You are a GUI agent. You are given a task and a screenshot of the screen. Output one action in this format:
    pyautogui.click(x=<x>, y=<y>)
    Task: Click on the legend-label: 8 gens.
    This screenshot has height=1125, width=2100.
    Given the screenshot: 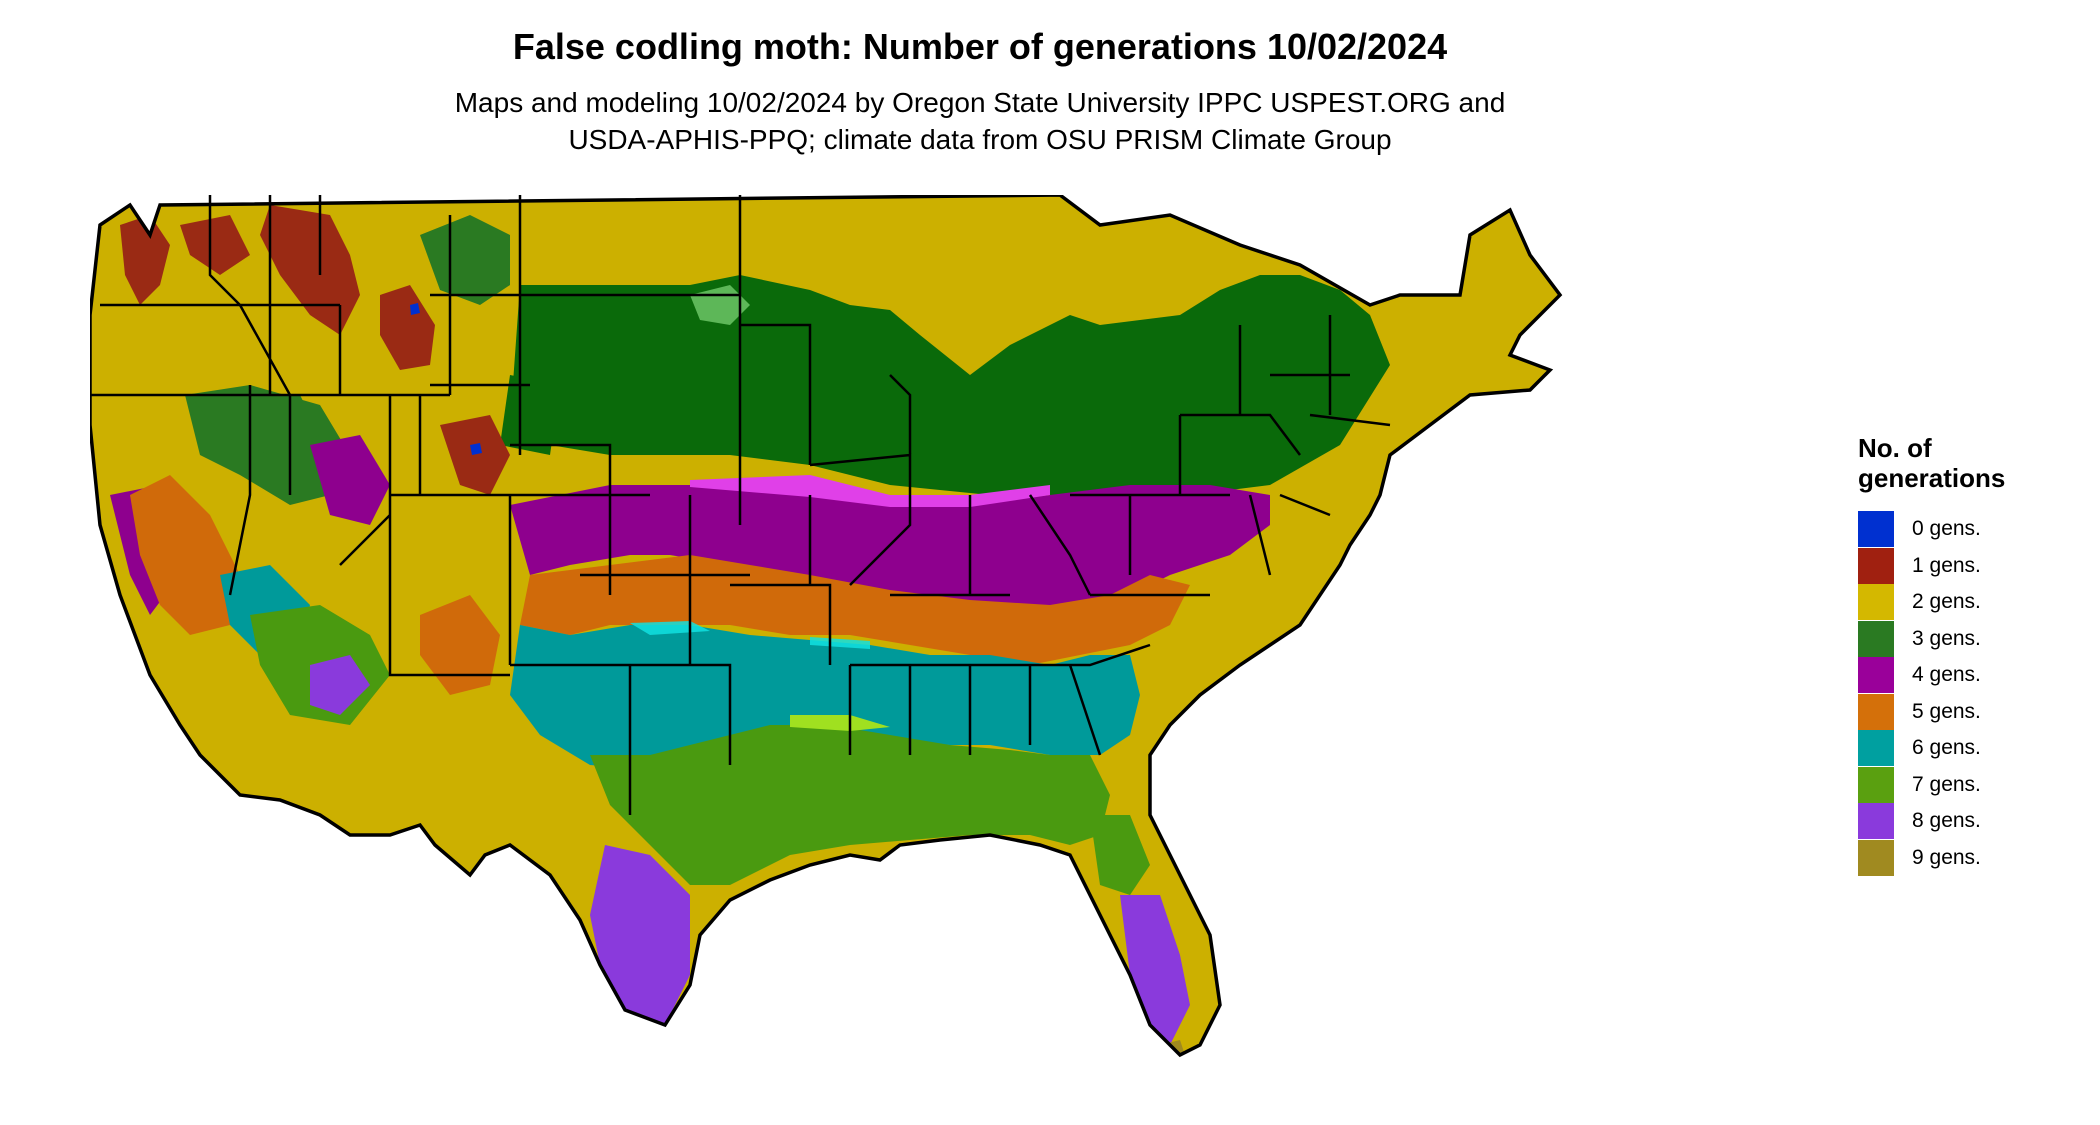 What is the action you would take?
    pyautogui.click(x=1946, y=821)
    